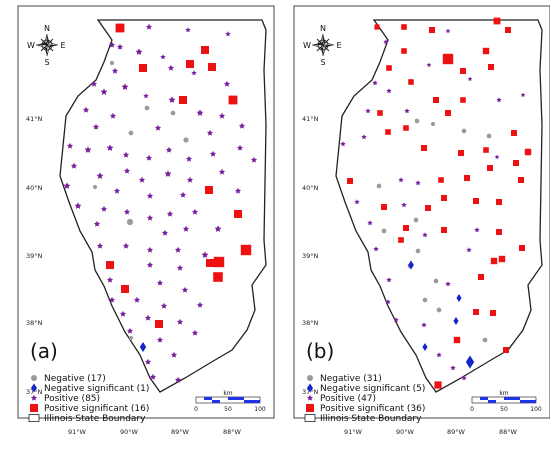  Describe the element at coordinates (508, 432) in the screenshot. I see `longitude-tick-label: 88°W` at that location.